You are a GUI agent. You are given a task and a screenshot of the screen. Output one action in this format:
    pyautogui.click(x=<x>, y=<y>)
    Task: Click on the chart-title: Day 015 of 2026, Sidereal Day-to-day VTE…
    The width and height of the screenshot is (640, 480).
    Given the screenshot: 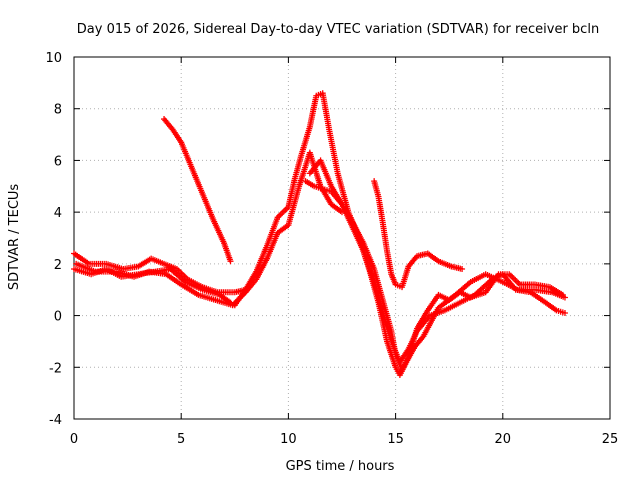 What is the action you would take?
    pyautogui.click(x=338, y=29)
    